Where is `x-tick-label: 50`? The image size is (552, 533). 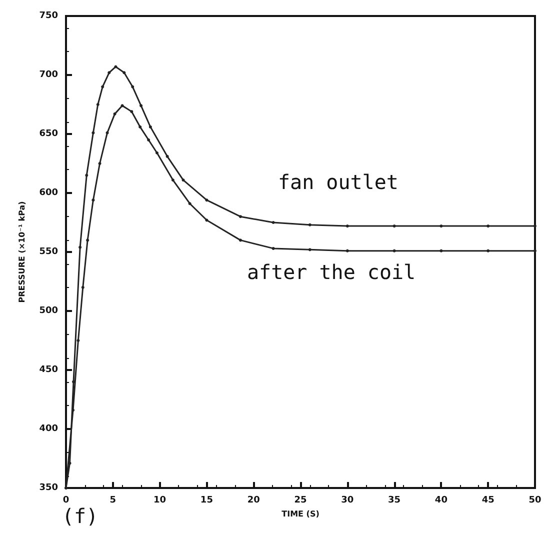
x-tick-label: 50 is located at coordinates (535, 501).